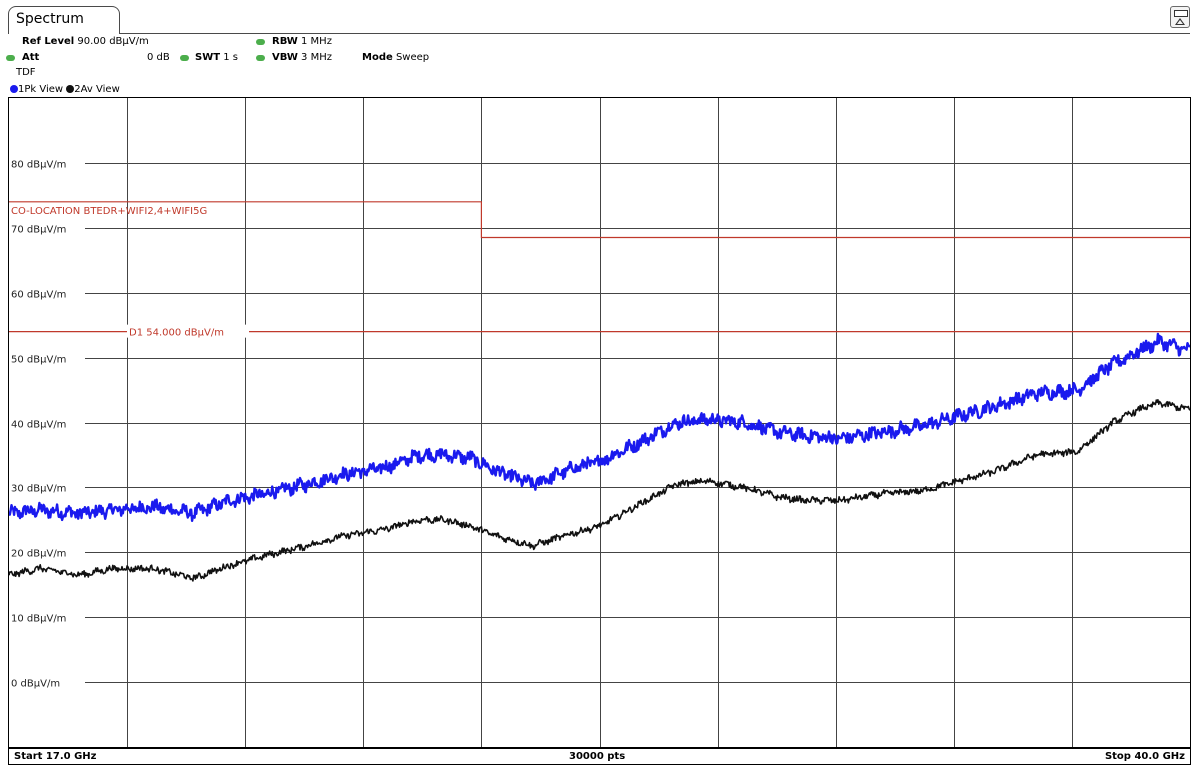 Image resolution: width=1198 pixels, height=767 pixels. I want to click on trace-legend: 1Pk View 2Av View, so click(65, 89).